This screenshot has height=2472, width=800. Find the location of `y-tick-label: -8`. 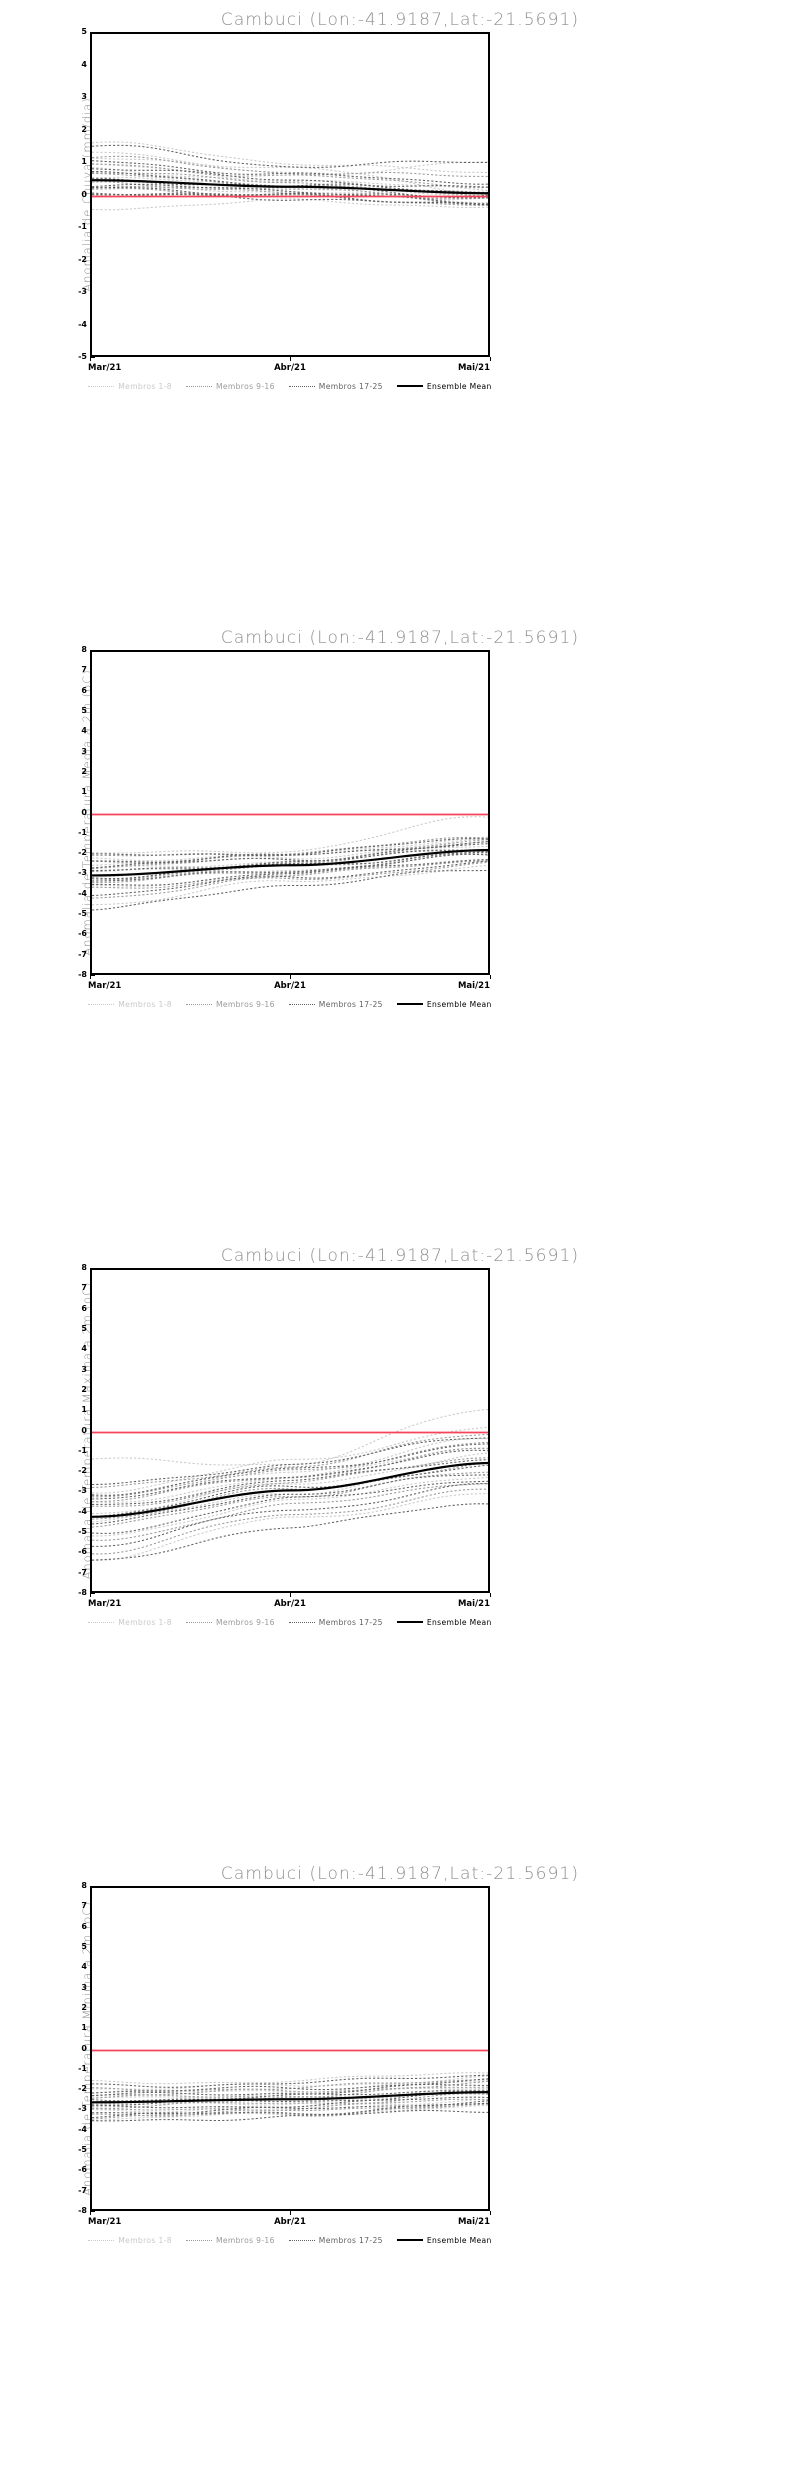

y-tick-label: -8 is located at coordinates (82, 974).